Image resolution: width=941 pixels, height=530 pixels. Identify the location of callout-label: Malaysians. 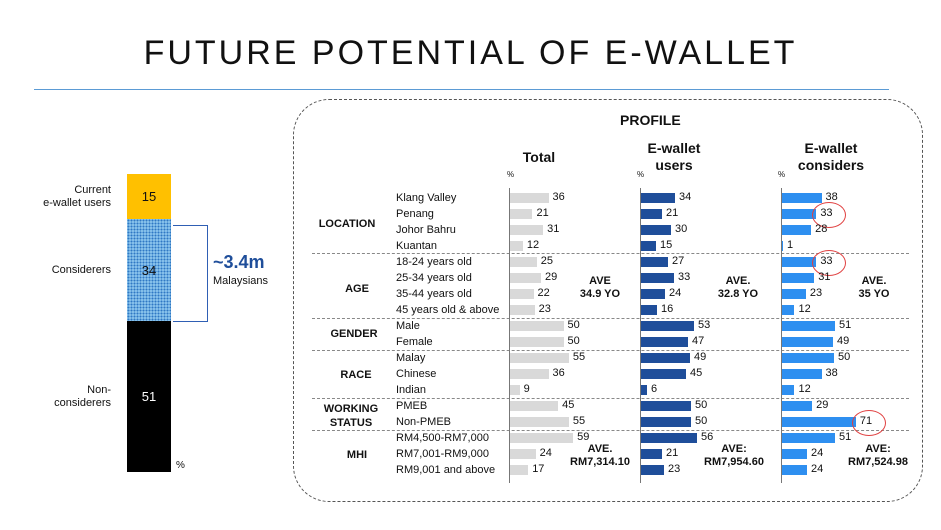
(241, 281).